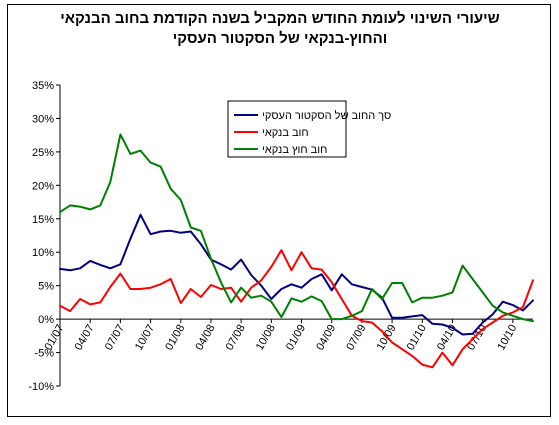  Describe the element at coordinates (175, 338) in the screenshot. I see `x-tick-label: 01/08` at that location.